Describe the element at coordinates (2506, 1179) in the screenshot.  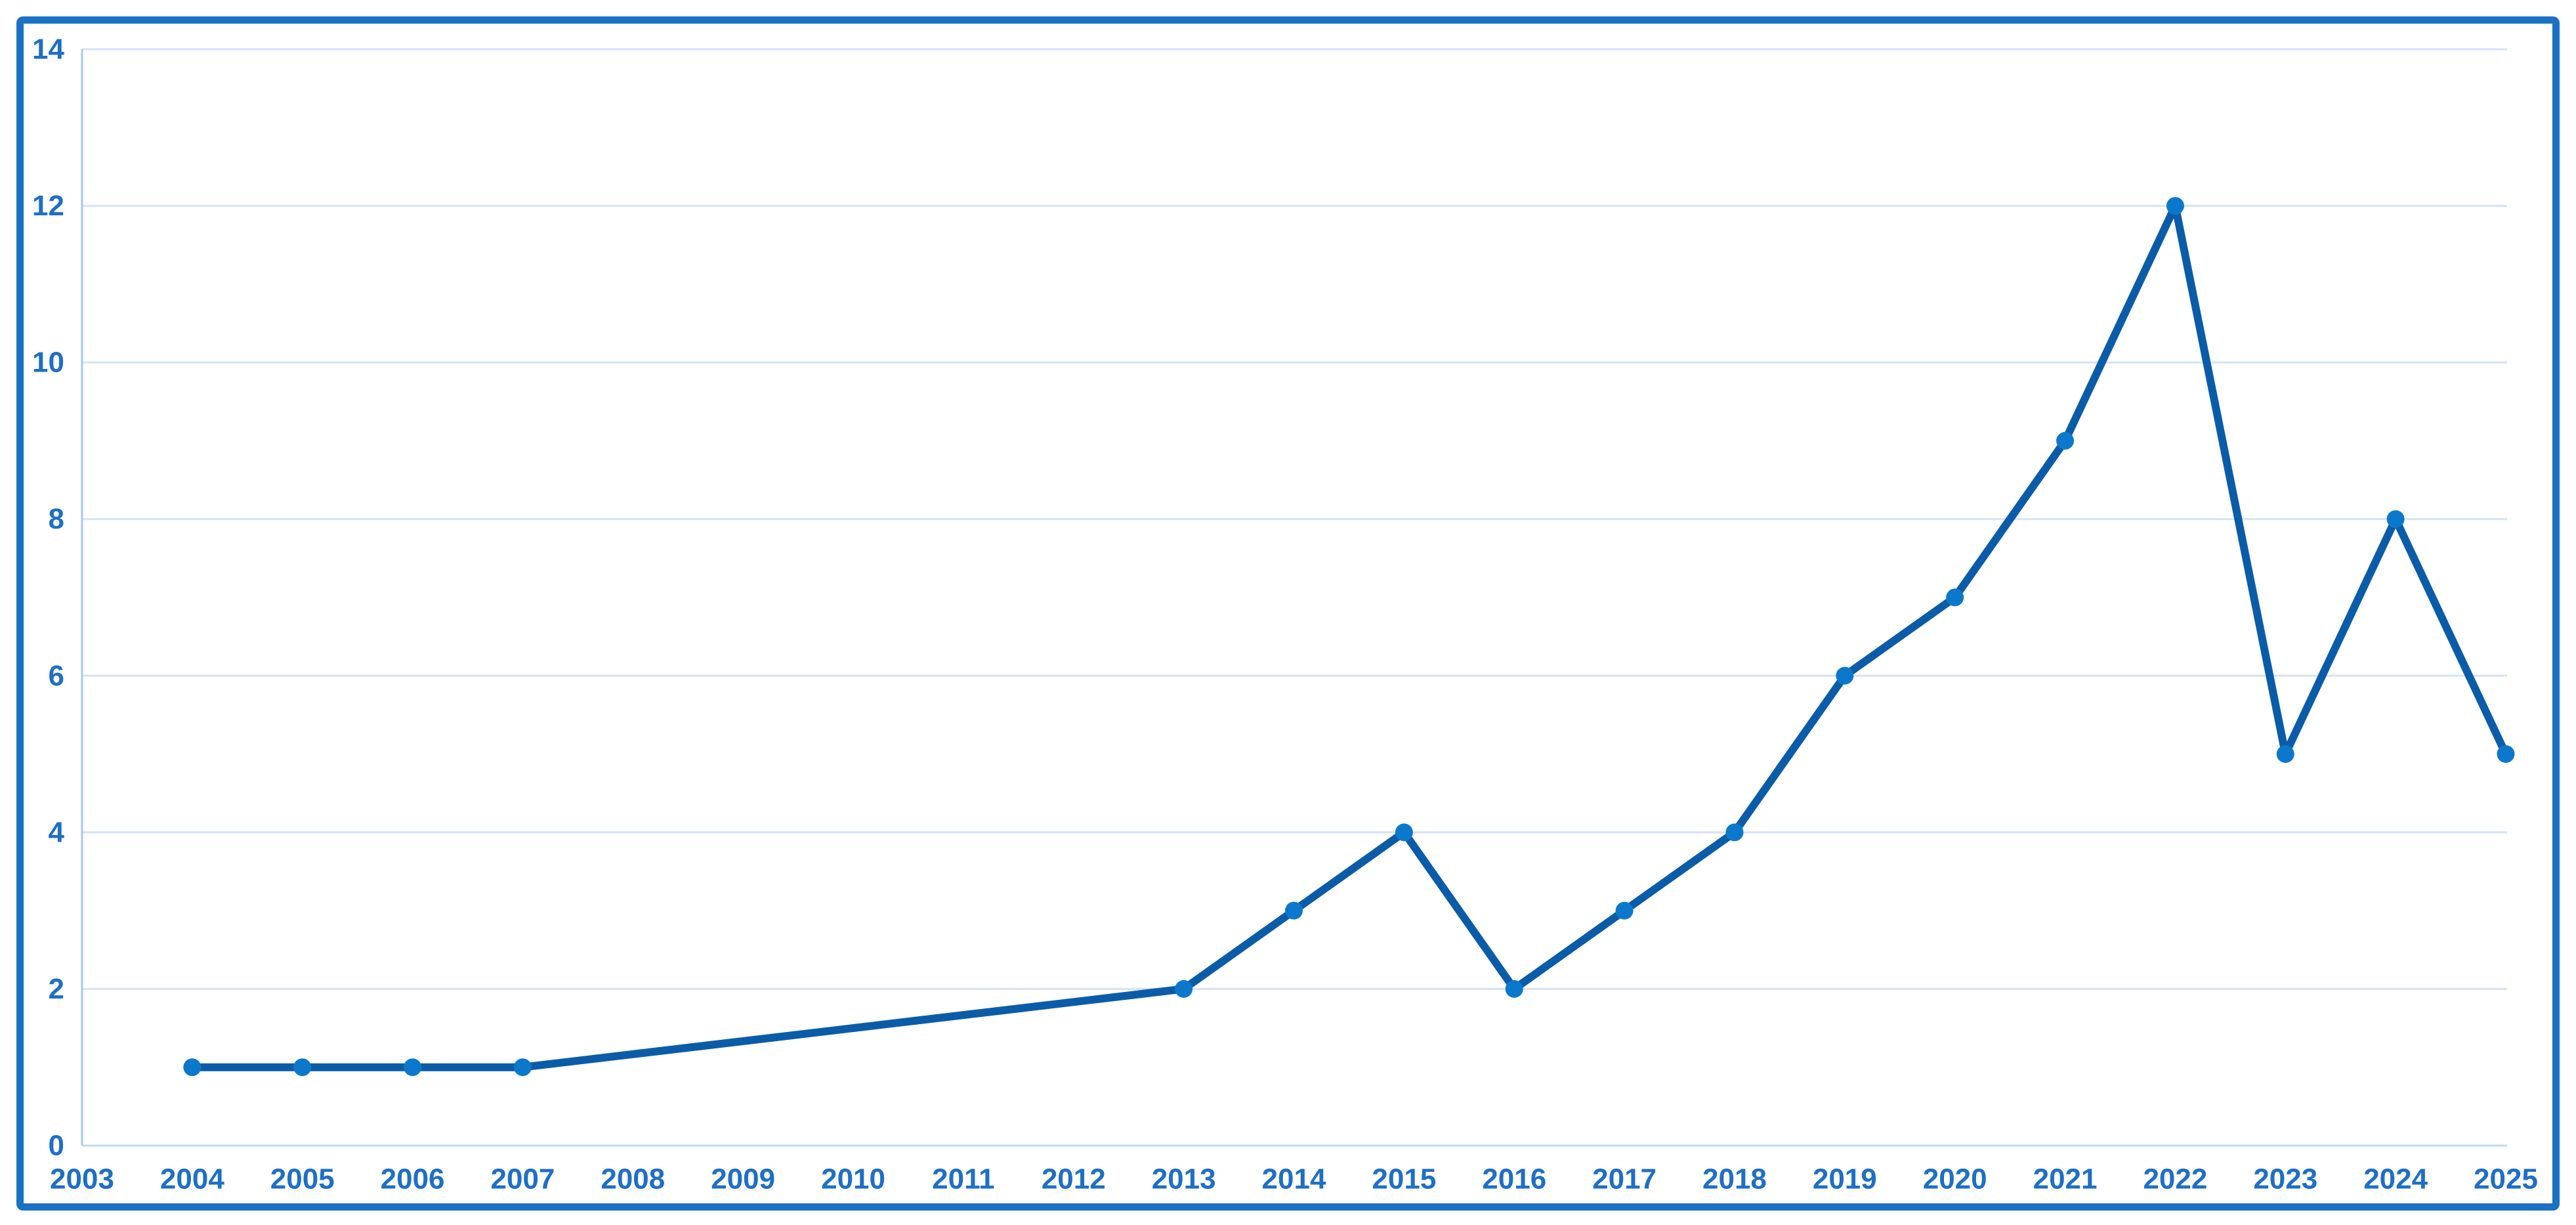
I see `x-axis-tick-label-2025: 2025` at that location.